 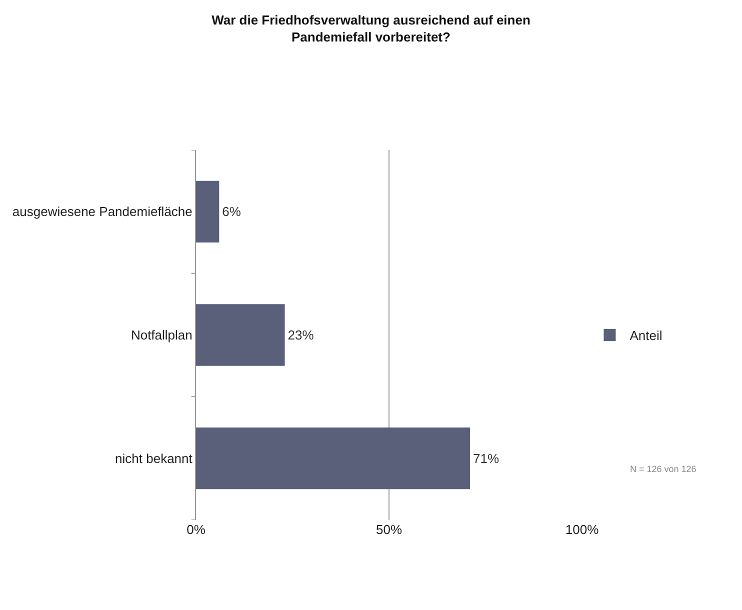 What do you see at coordinates (196, 529) in the screenshot?
I see `x-tick-label: 0%` at bounding box center [196, 529].